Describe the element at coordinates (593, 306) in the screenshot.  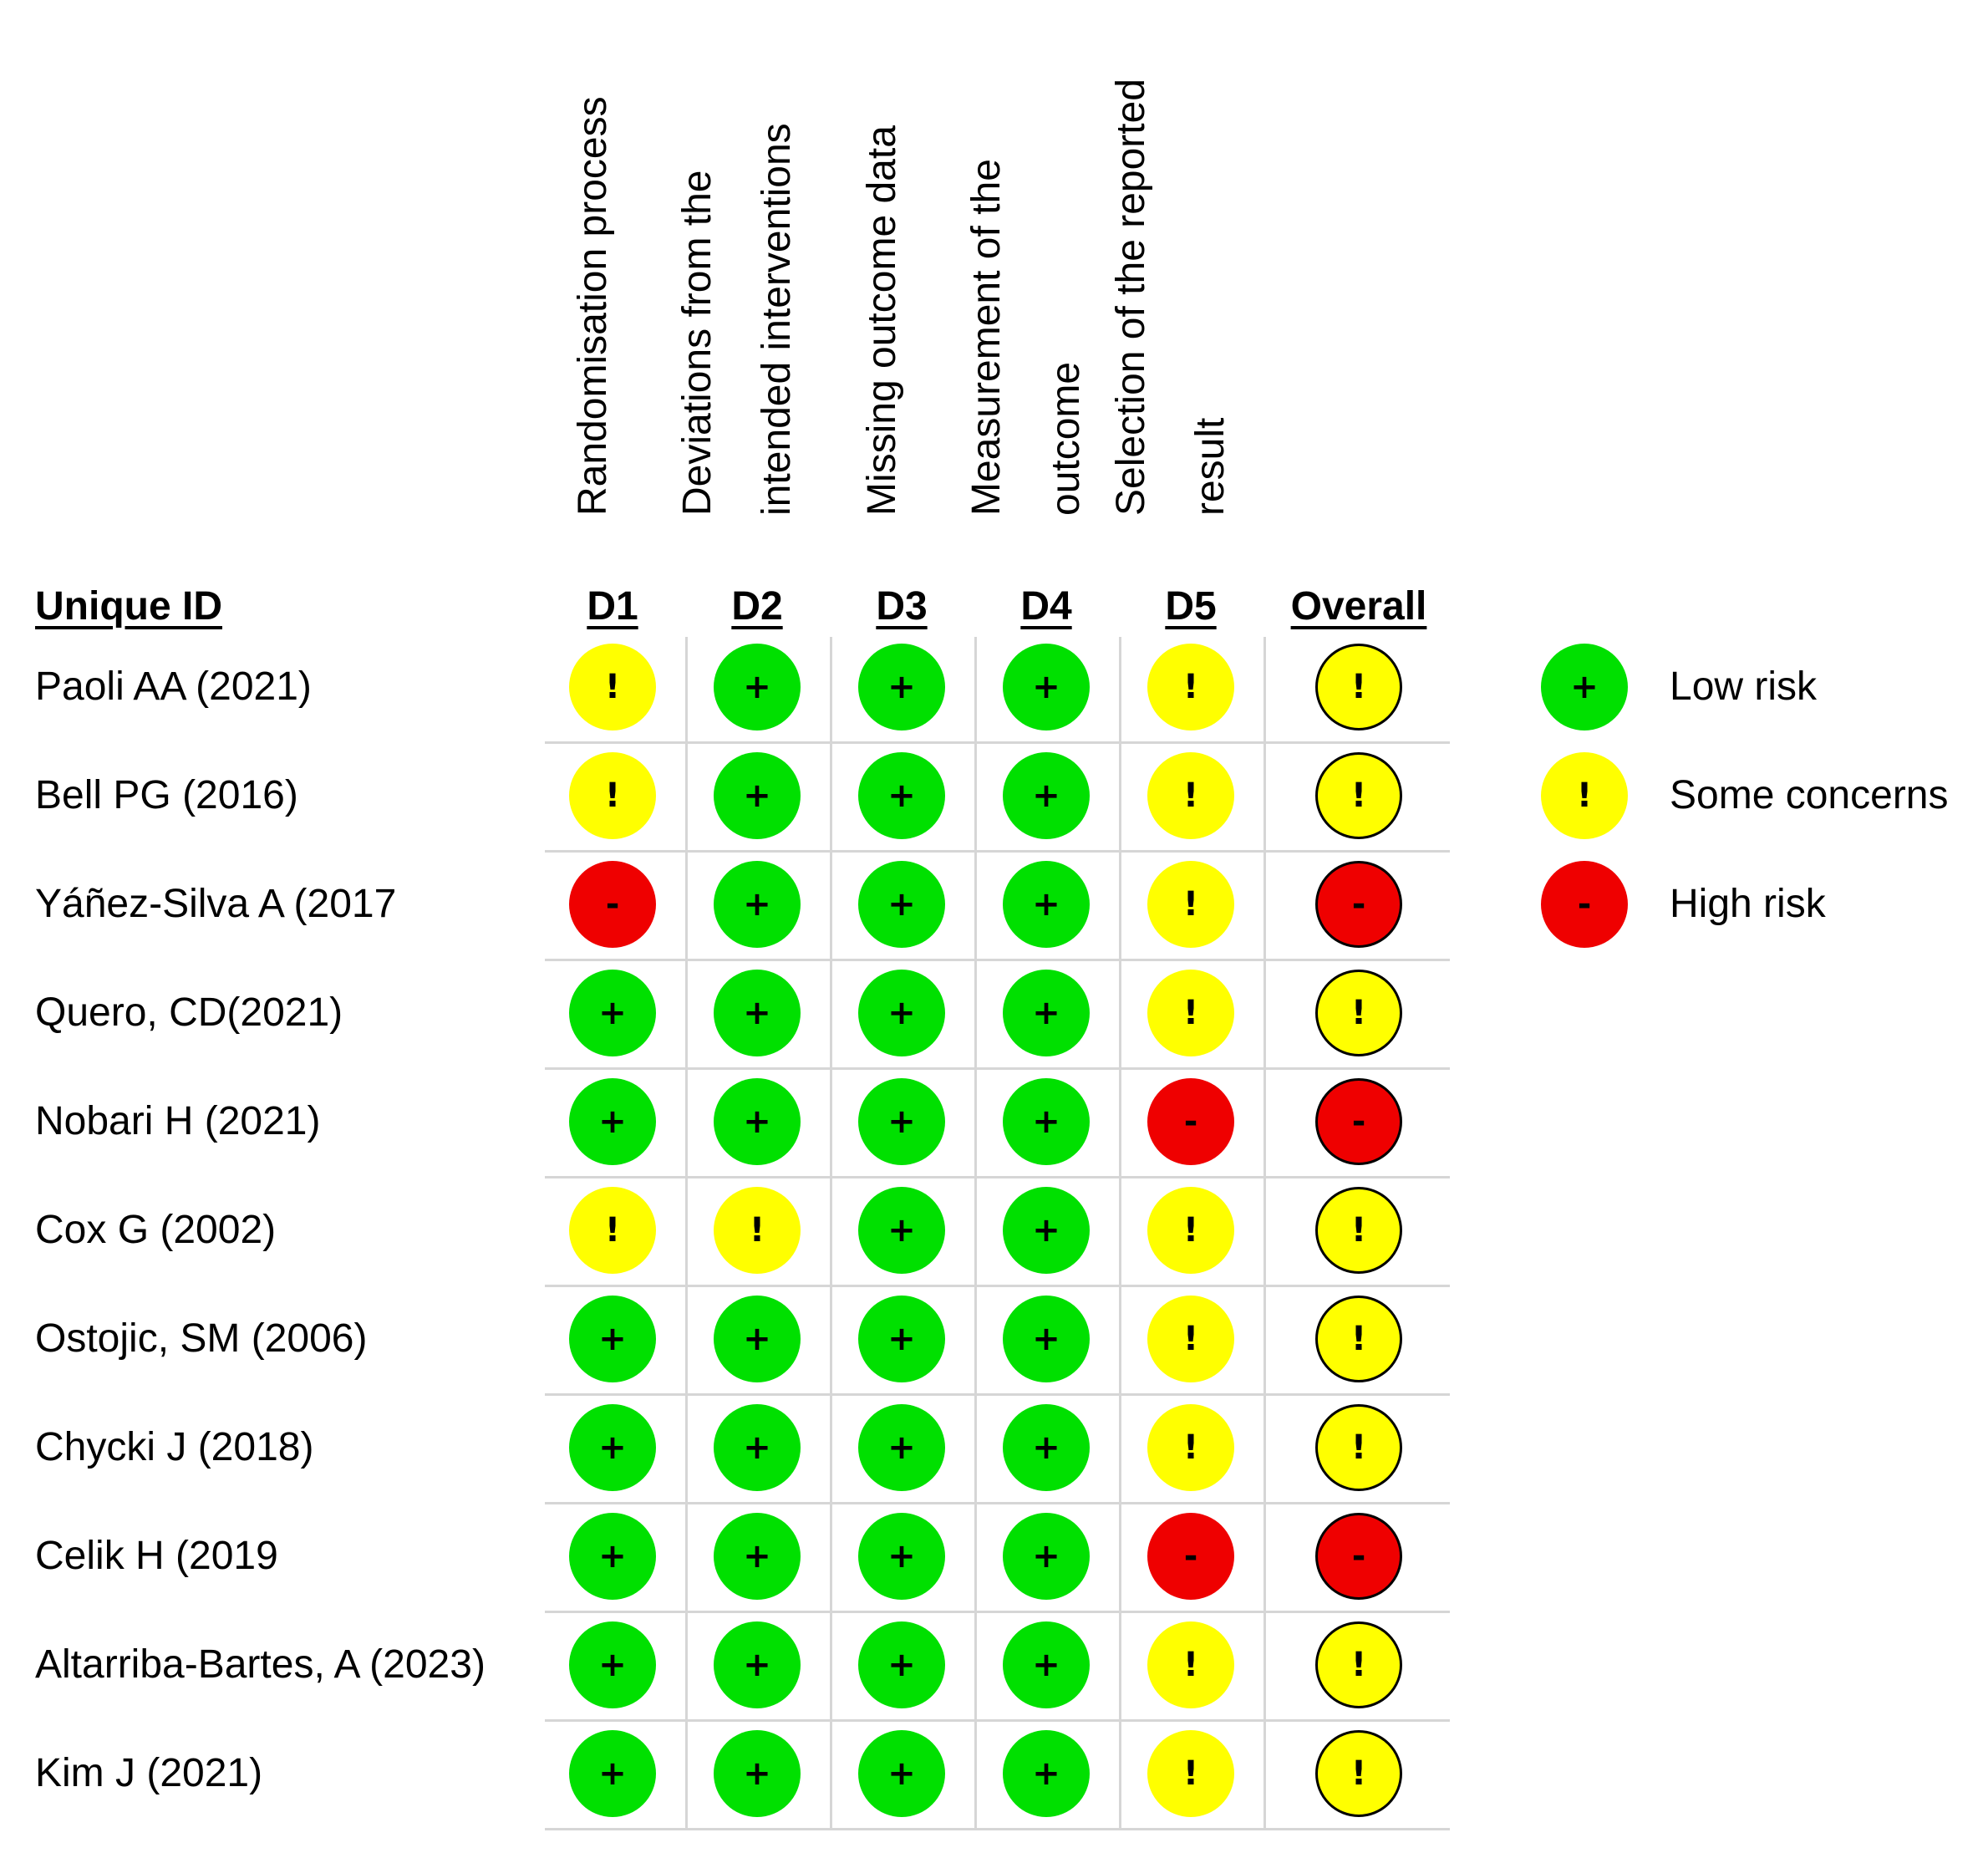
I see `domain-label-line: Randomisation process` at that location.